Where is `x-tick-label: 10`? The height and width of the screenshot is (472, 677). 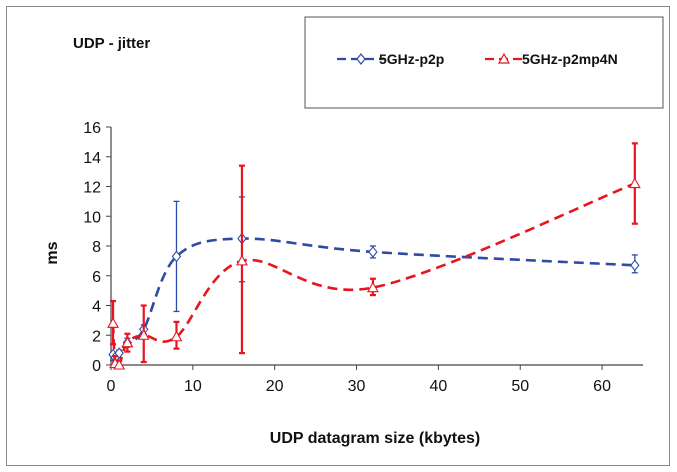
x-tick-label: 10 is located at coordinates (193, 386).